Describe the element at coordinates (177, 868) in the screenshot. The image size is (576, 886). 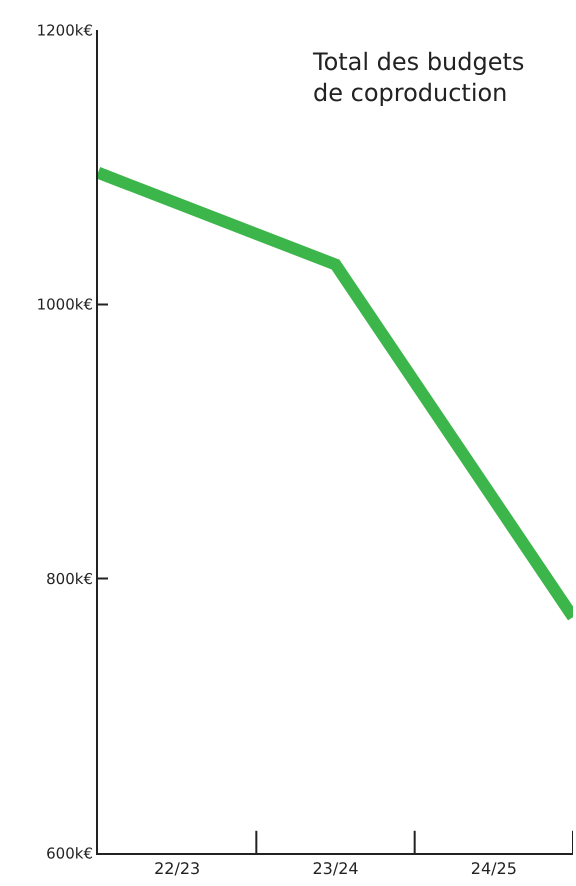
I see `x-tick-label: 22/23` at that location.